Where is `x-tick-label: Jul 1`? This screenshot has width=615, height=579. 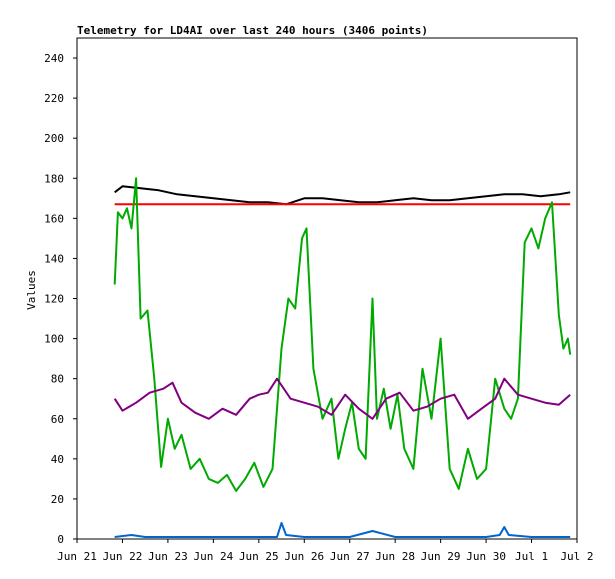 x-tick-label: Jul 1 is located at coordinates (531, 556).